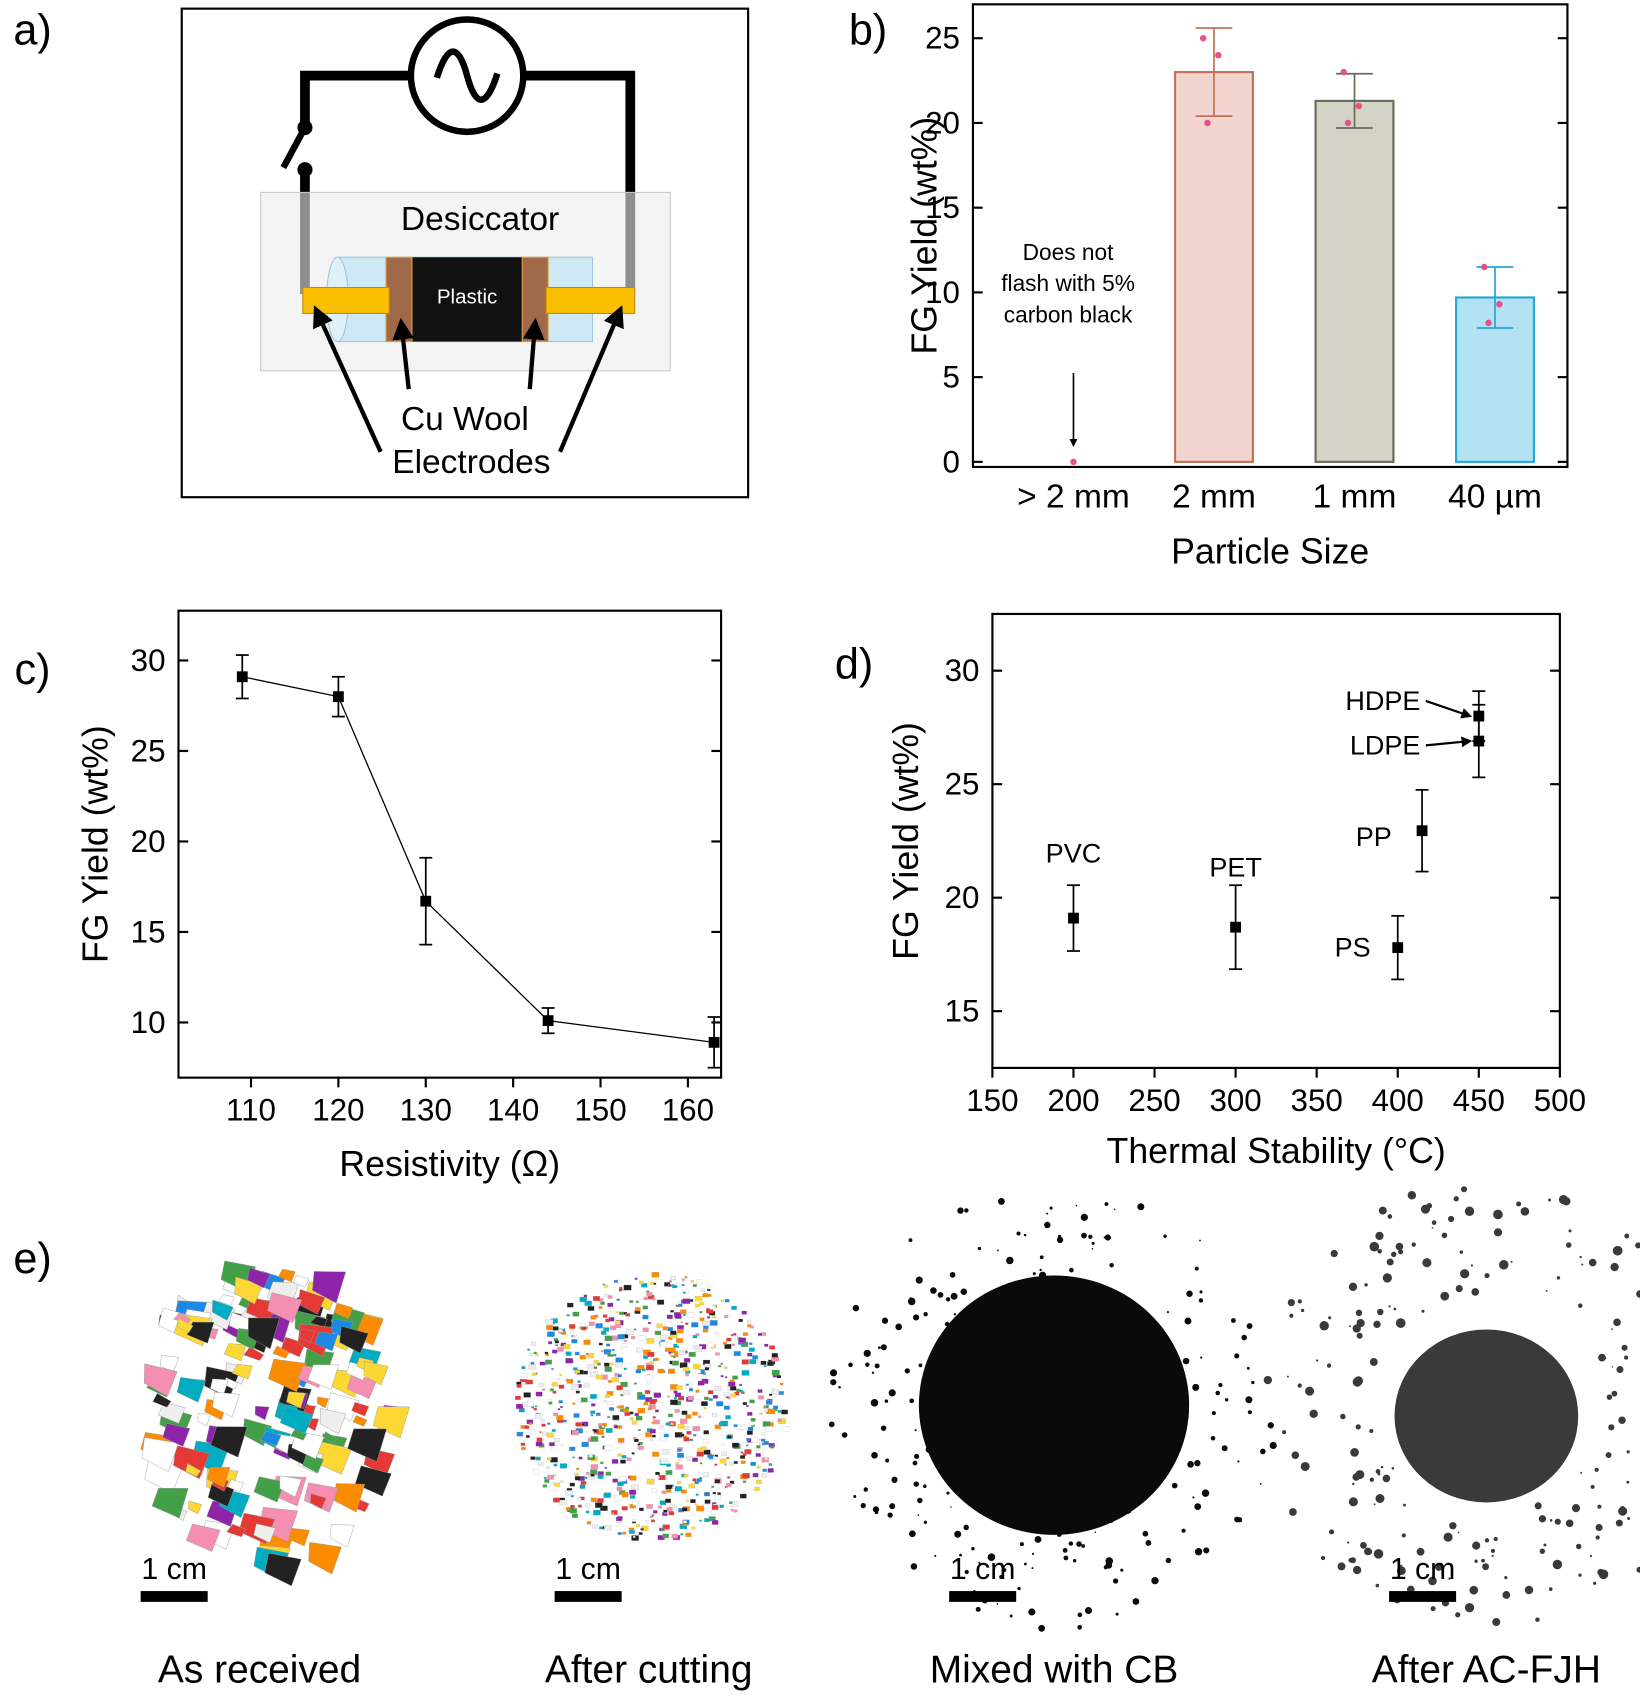 The height and width of the screenshot is (1697, 1640). Describe the element at coordinates (1214, 72) in the screenshot. I see `error-bar` at that location.